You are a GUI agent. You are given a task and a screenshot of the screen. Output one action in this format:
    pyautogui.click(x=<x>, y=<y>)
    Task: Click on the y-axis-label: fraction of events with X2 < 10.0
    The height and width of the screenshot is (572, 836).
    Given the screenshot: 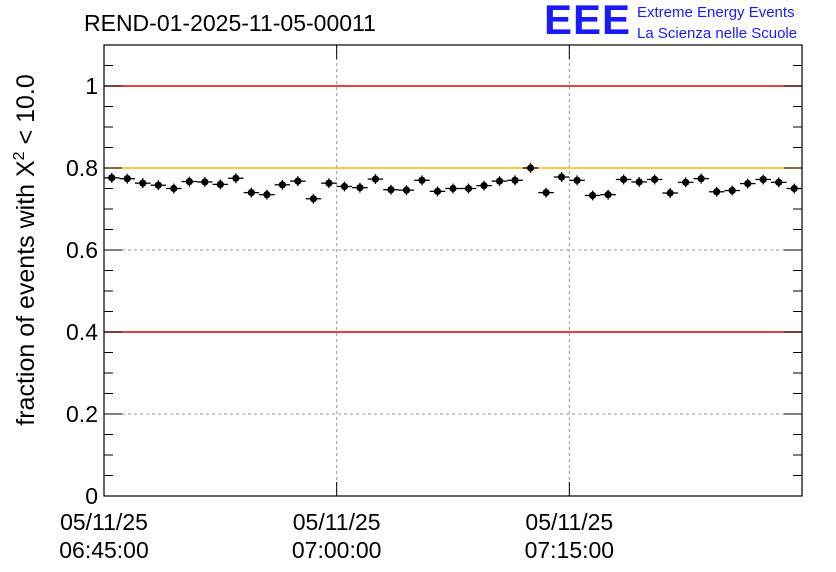 What is the action you would take?
    pyautogui.click(x=25, y=249)
    